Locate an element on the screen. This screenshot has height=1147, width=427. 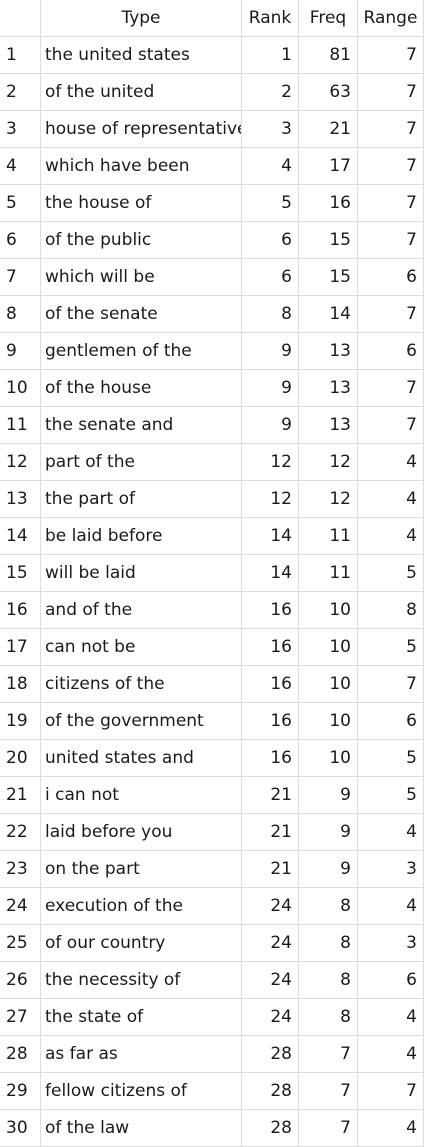
row-number: 17 is located at coordinates (20, 647).